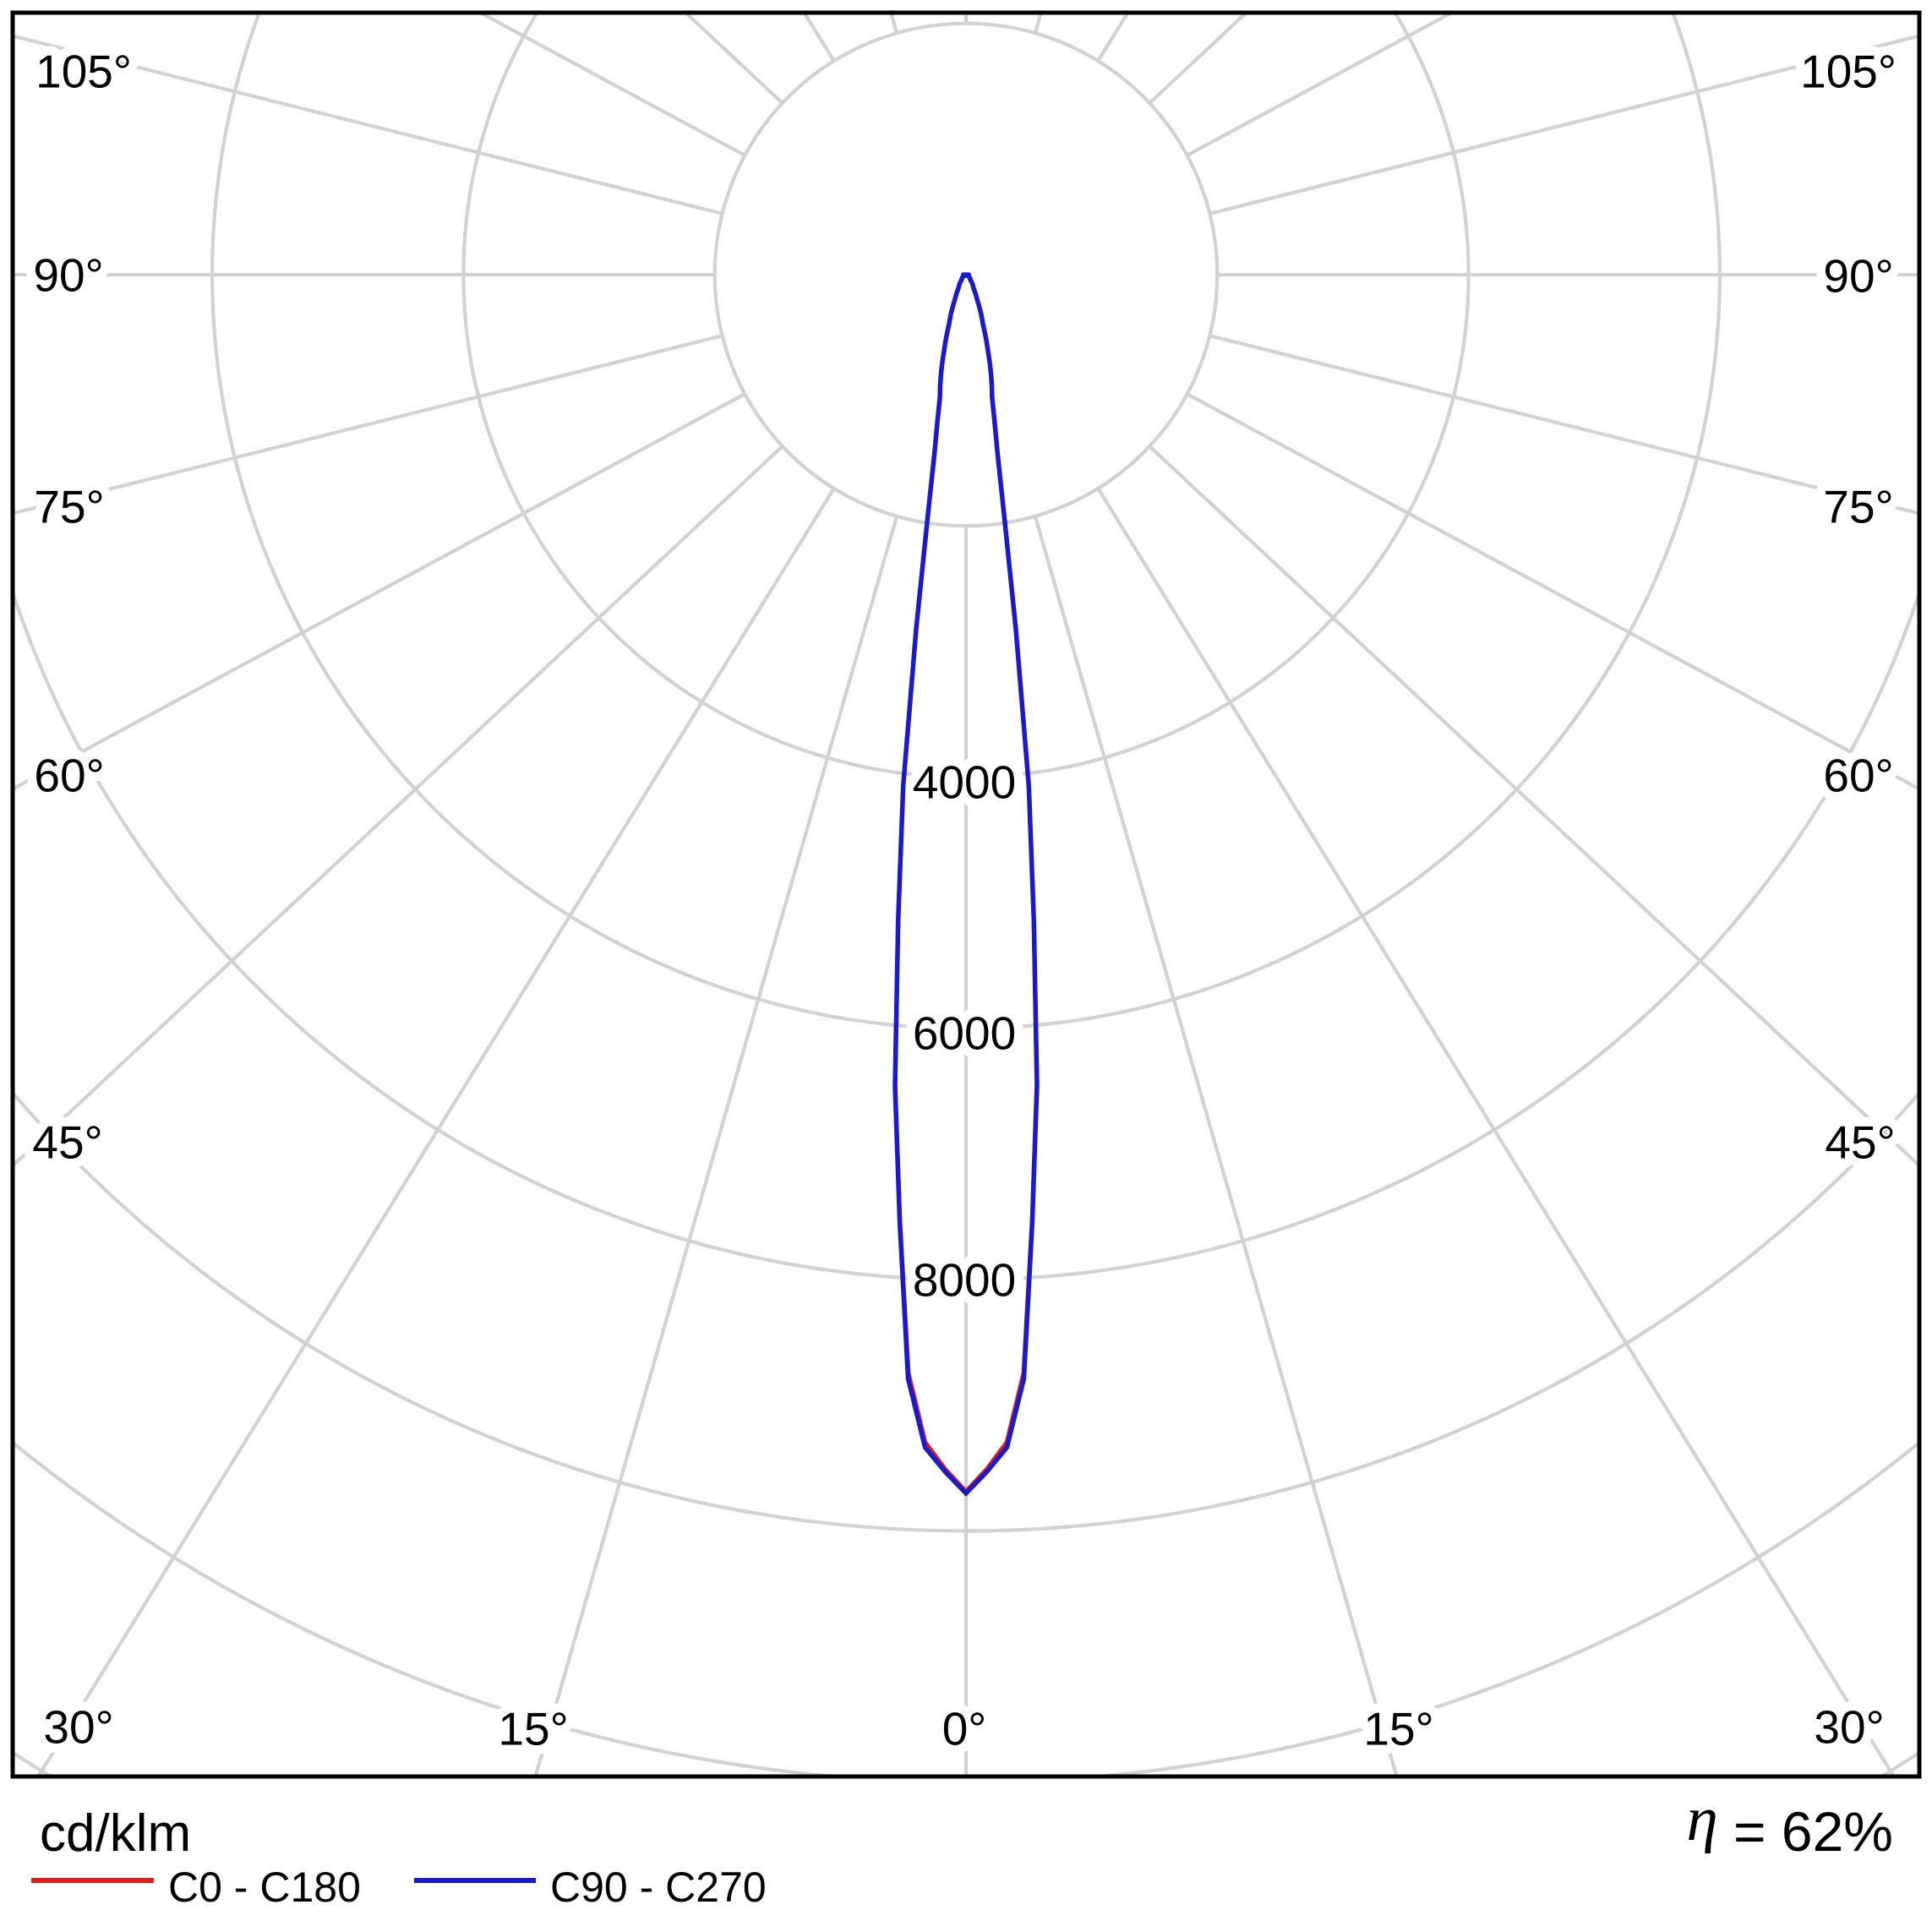  Describe the element at coordinates (964, 1033) in the screenshot. I see `svg-text: 6000` at that location.